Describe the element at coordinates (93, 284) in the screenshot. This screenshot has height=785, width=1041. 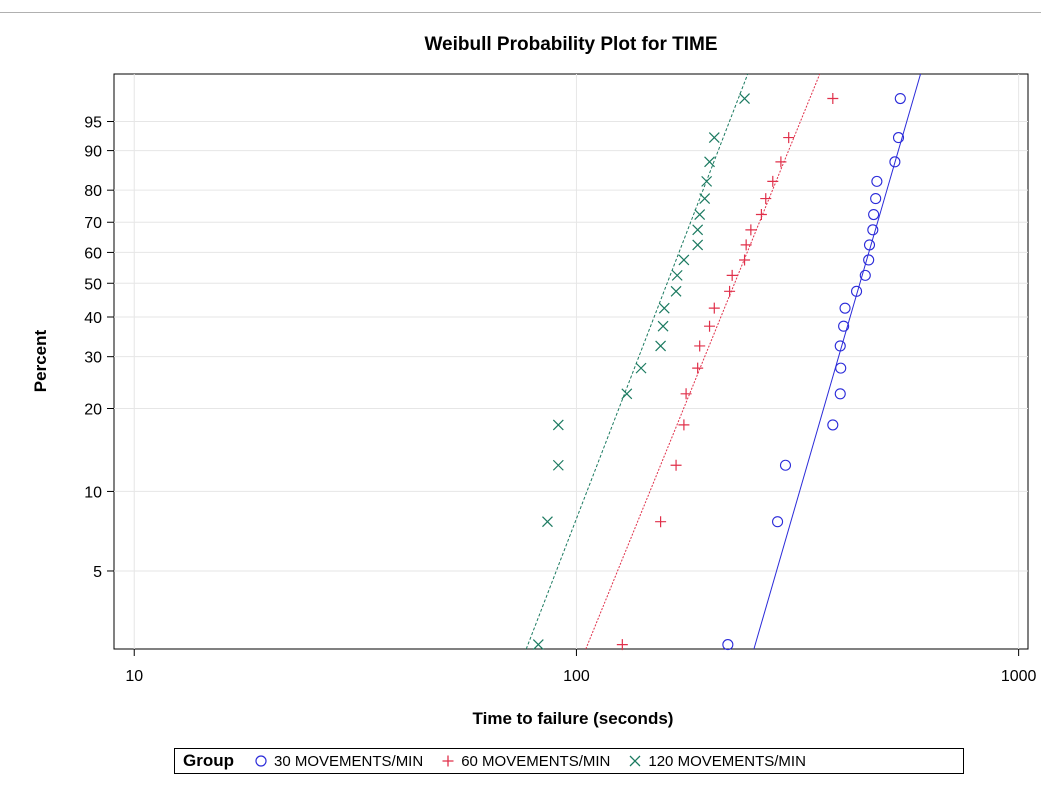
I see `y-tick-label: 50` at that location.